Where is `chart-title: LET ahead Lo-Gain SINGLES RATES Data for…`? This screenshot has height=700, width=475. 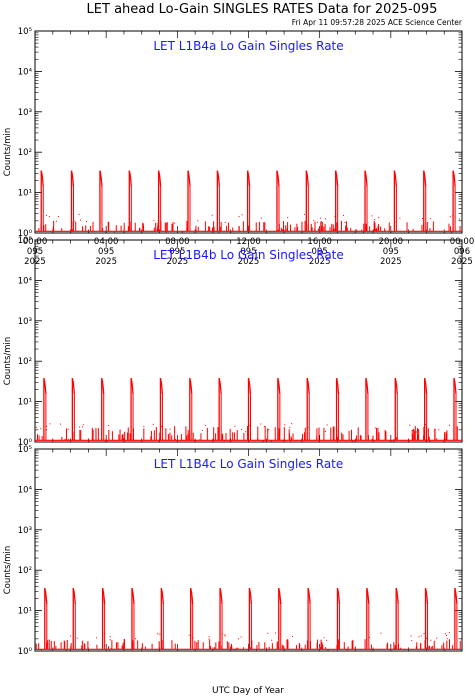
chart-title: LET ahead Lo-Gain SINGLES RATES Data for… is located at coordinates (262, 9).